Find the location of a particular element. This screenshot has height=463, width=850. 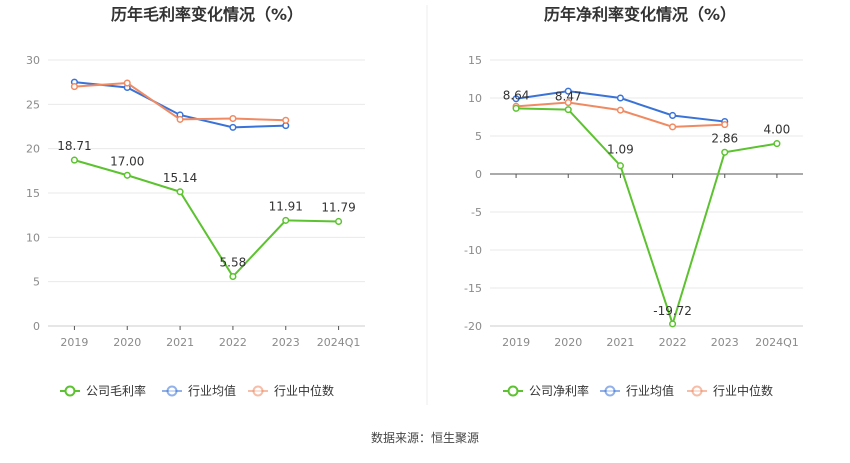

legend-label: 公司毛利率 is located at coordinates (116, 390).